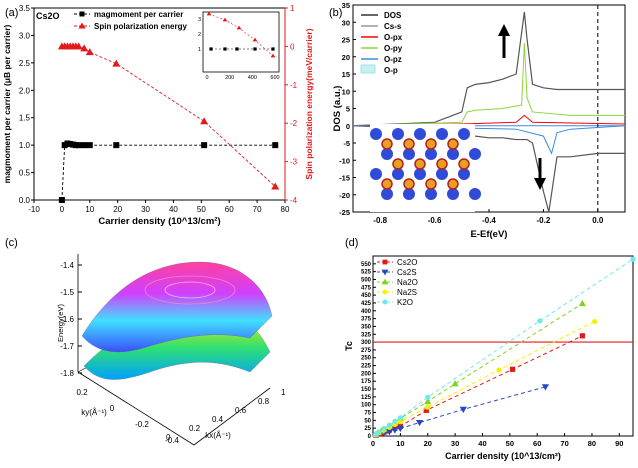 This screenshot has width=638, height=468. Describe the element at coordinates (504, 30) in the screenshot. I see `up-arrow-head` at that location.